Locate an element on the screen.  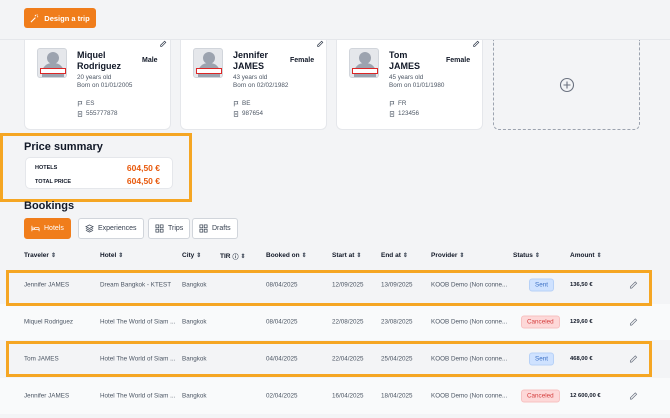
traveler-age: 43 years old is located at coordinates (250, 77).